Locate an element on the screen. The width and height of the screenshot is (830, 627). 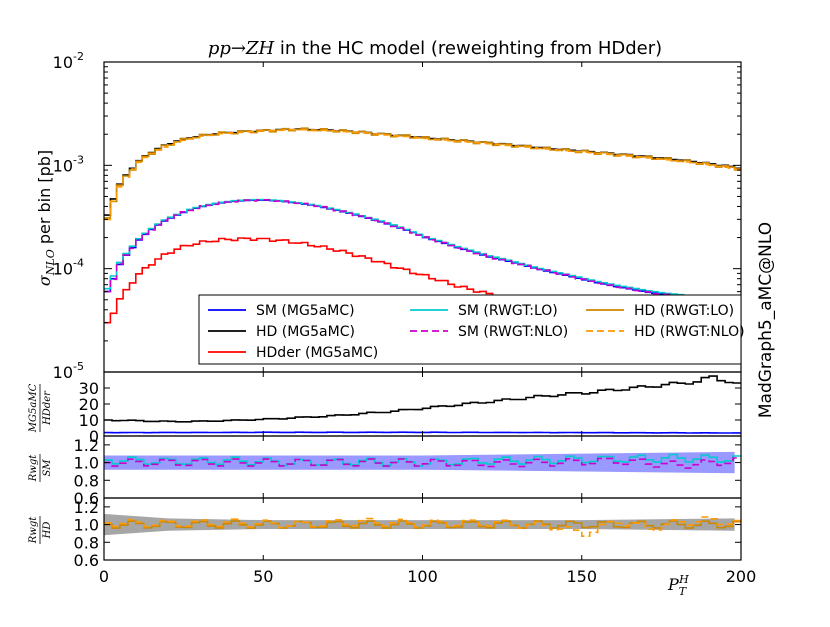
x-tick-label: 200 is located at coordinates (741, 576).